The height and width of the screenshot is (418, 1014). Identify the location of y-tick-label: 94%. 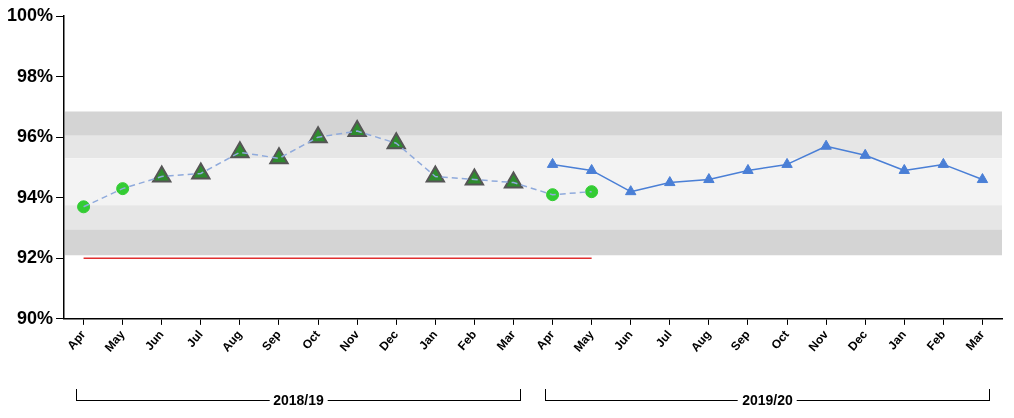
(35, 196).